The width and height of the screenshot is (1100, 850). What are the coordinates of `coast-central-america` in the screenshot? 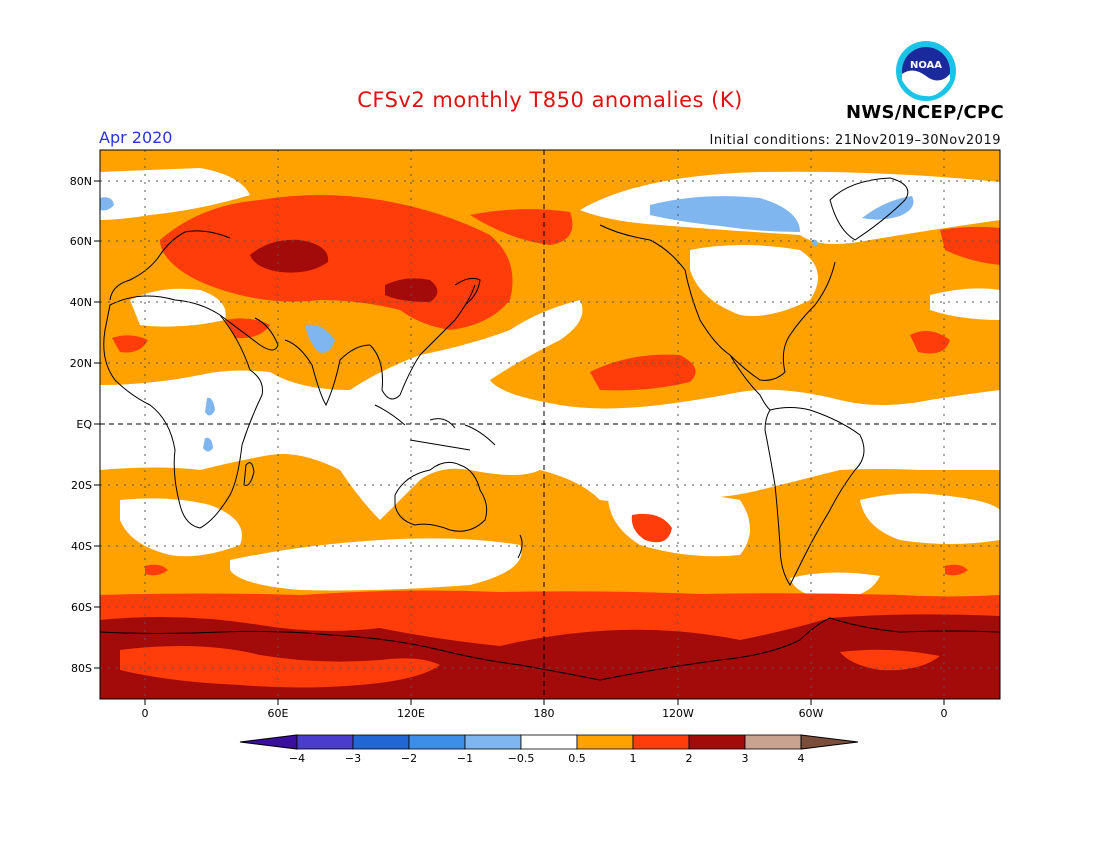 It's located at (750, 382).